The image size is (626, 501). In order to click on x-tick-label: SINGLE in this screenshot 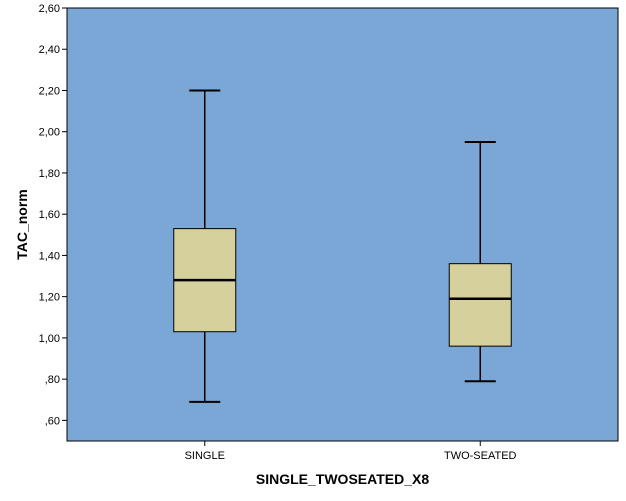, I will do `click(205, 456)`.